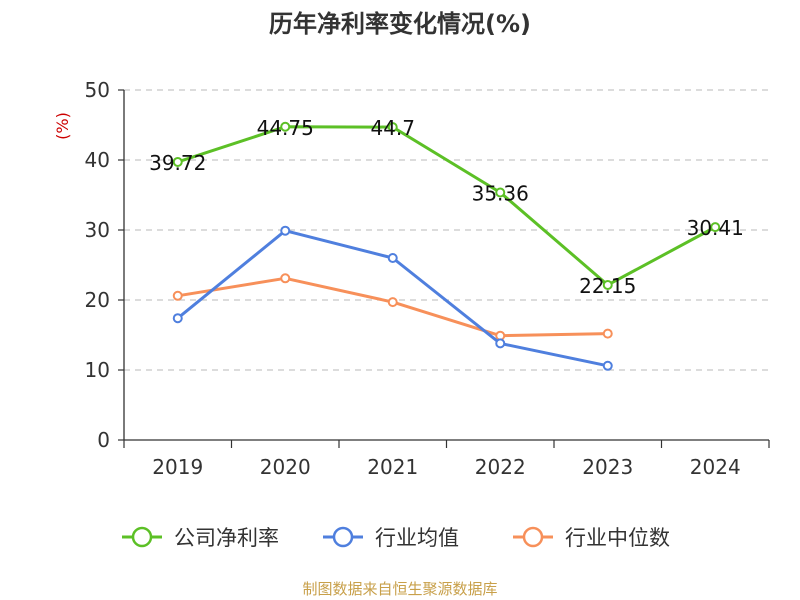 This screenshot has width=800, height=600. I want to click on chart-title: 历年净利率变化情况(%), so click(400, 24).